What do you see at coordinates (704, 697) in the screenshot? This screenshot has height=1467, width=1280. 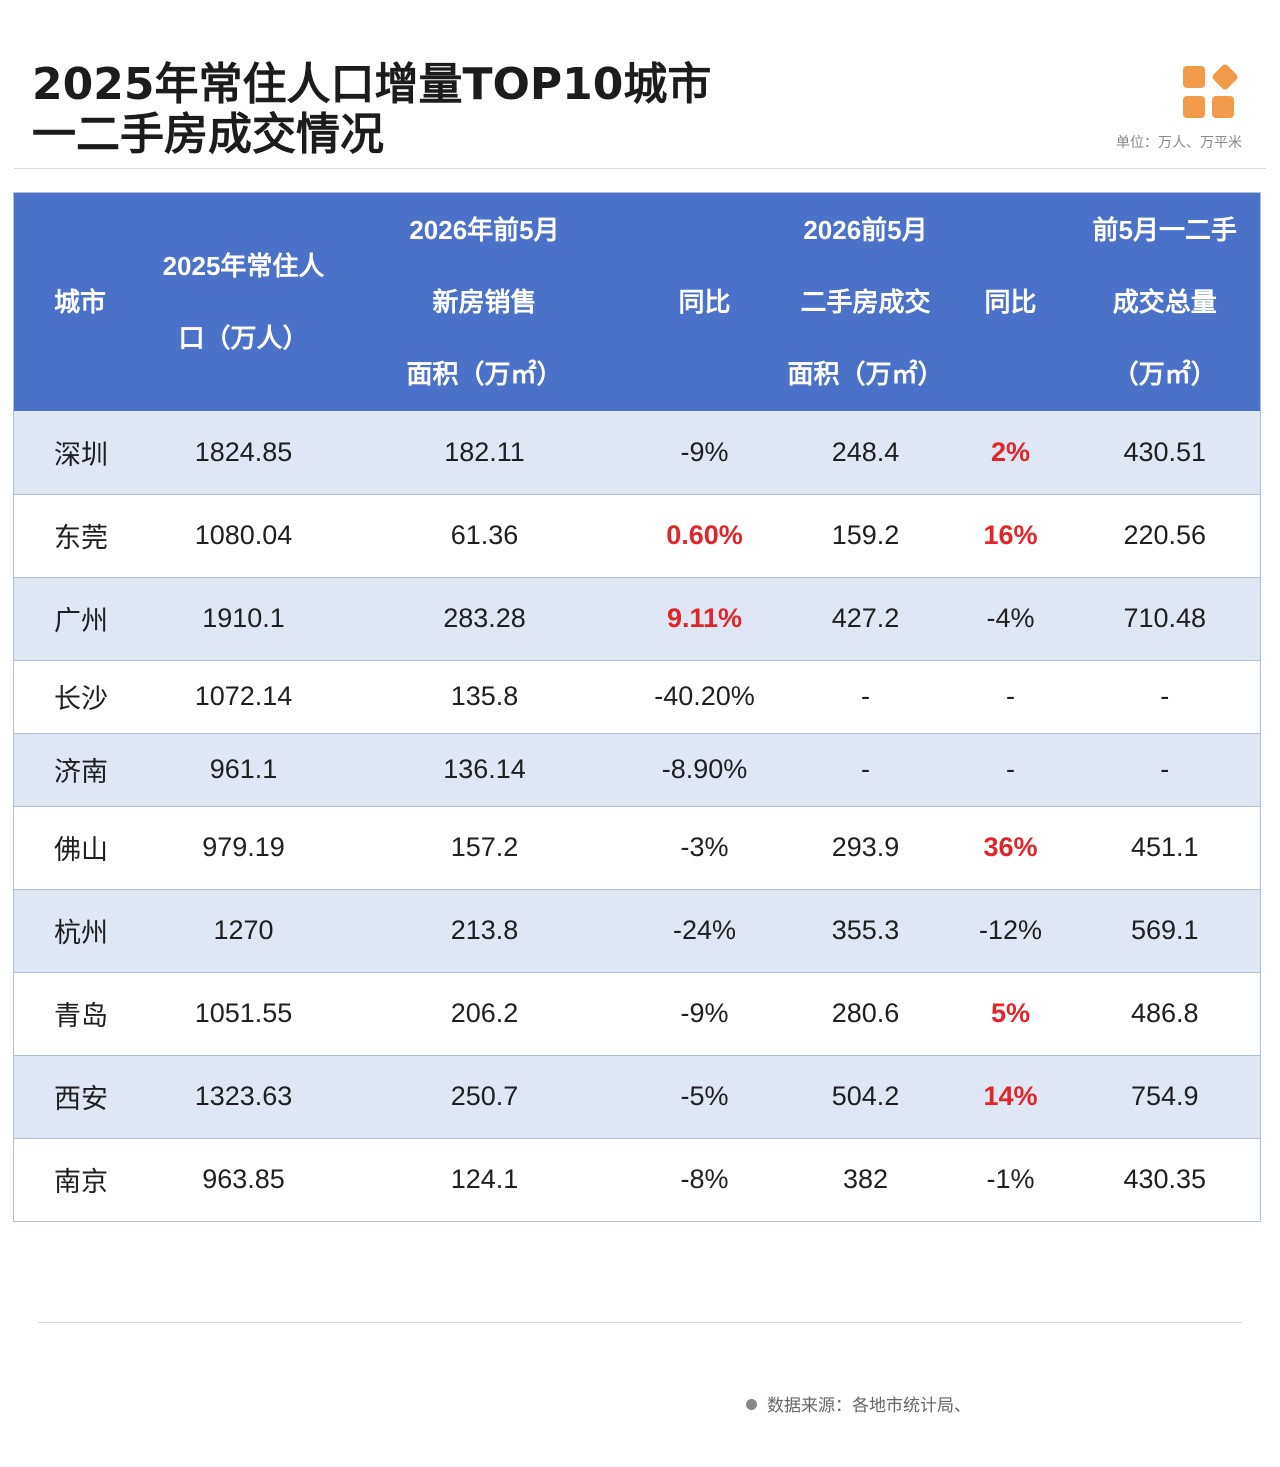 I see `cell-new-yoy: -40.20%` at bounding box center [704, 697].